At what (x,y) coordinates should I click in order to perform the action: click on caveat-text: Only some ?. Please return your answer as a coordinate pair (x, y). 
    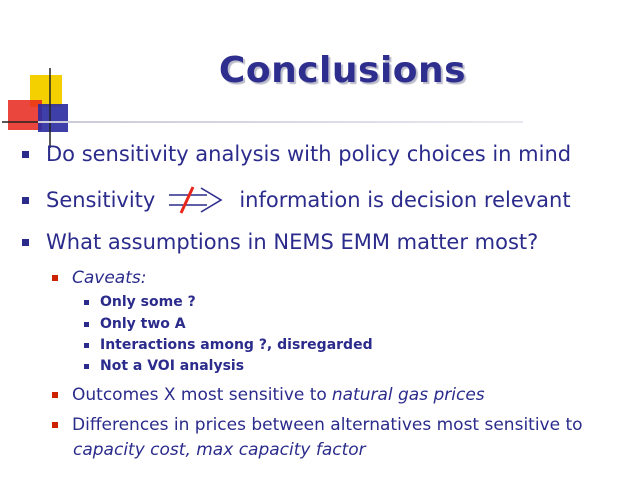
    Looking at the image, I should click on (148, 302).